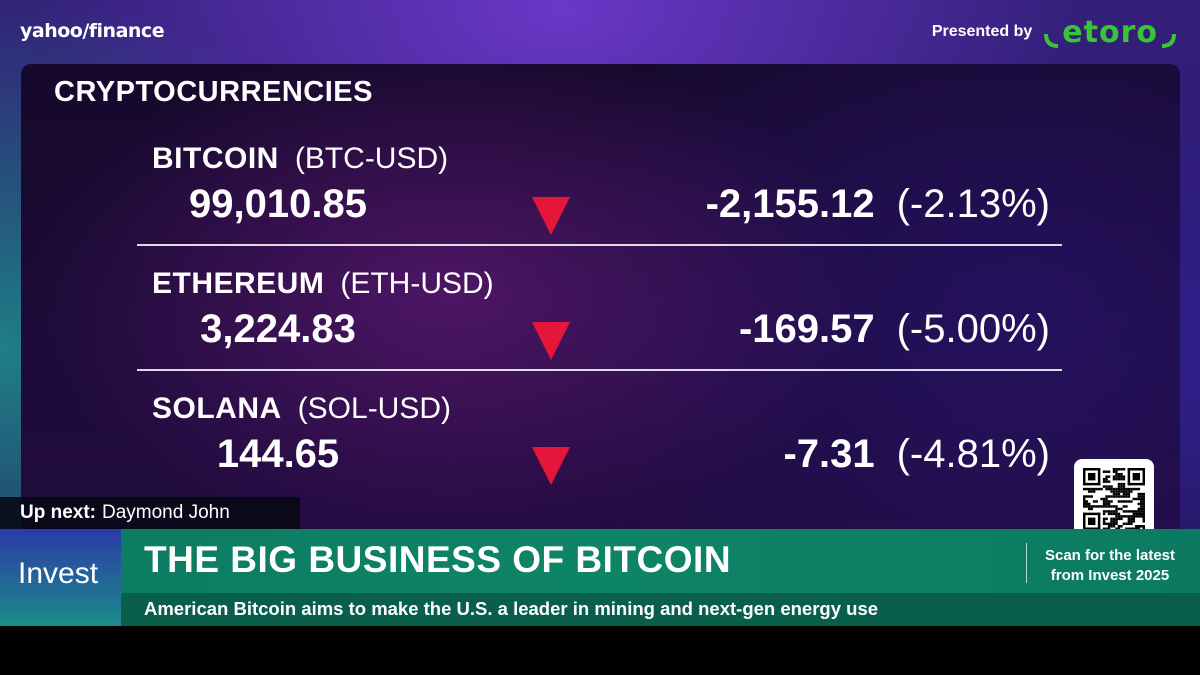 This screenshot has height=675, width=1200. I want to click on crypto-price: 144.65, so click(278, 454).